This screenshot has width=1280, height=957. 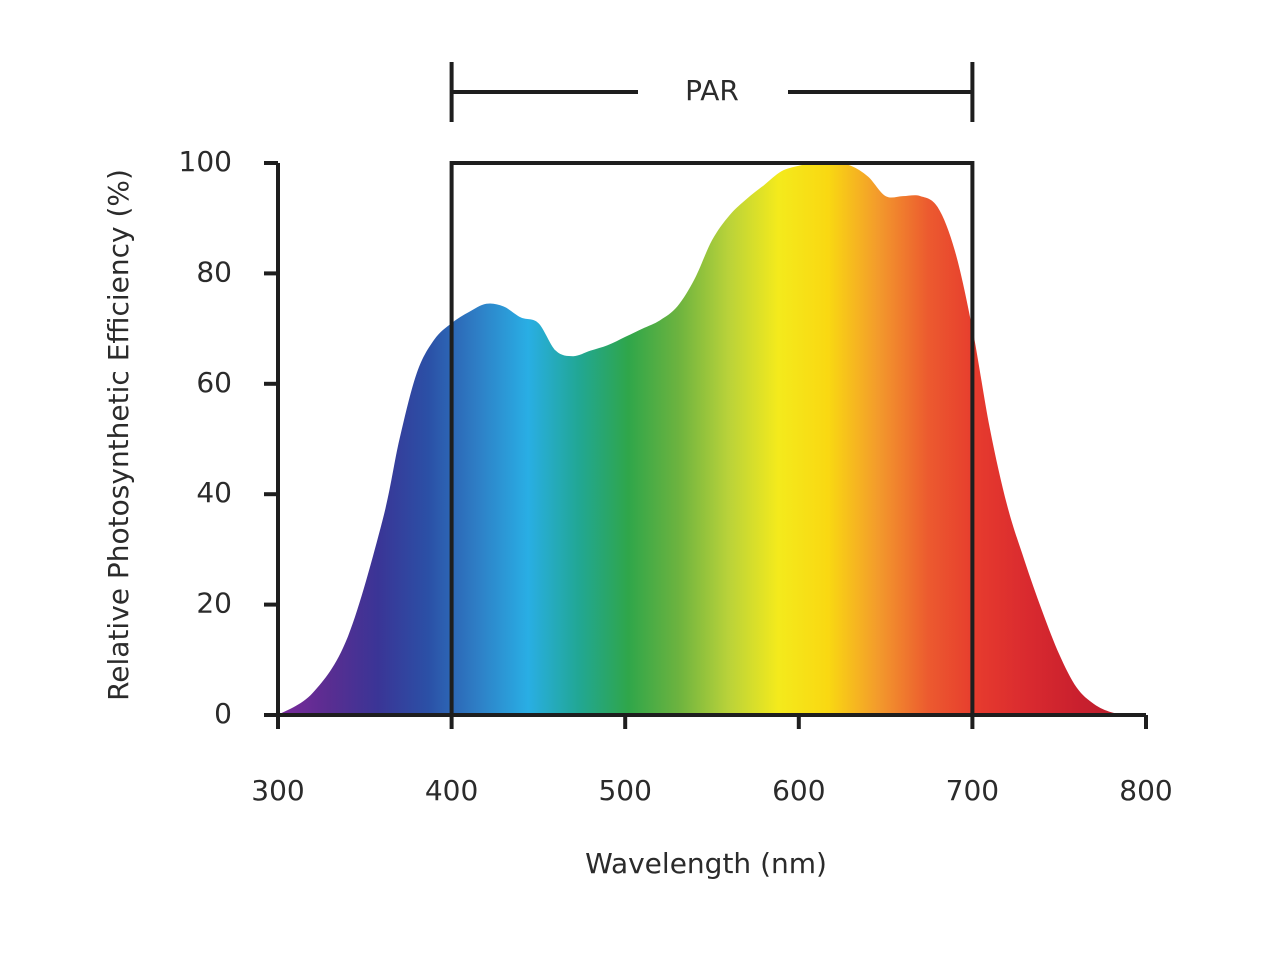 I want to click on y-tick-label: 40, so click(x=214, y=492).